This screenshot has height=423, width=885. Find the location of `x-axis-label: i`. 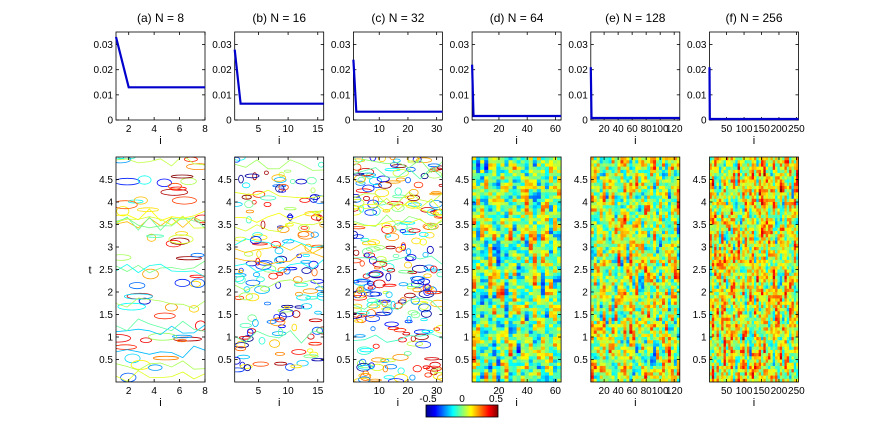

x-axis-label: i is located at coordinates (279, 141).